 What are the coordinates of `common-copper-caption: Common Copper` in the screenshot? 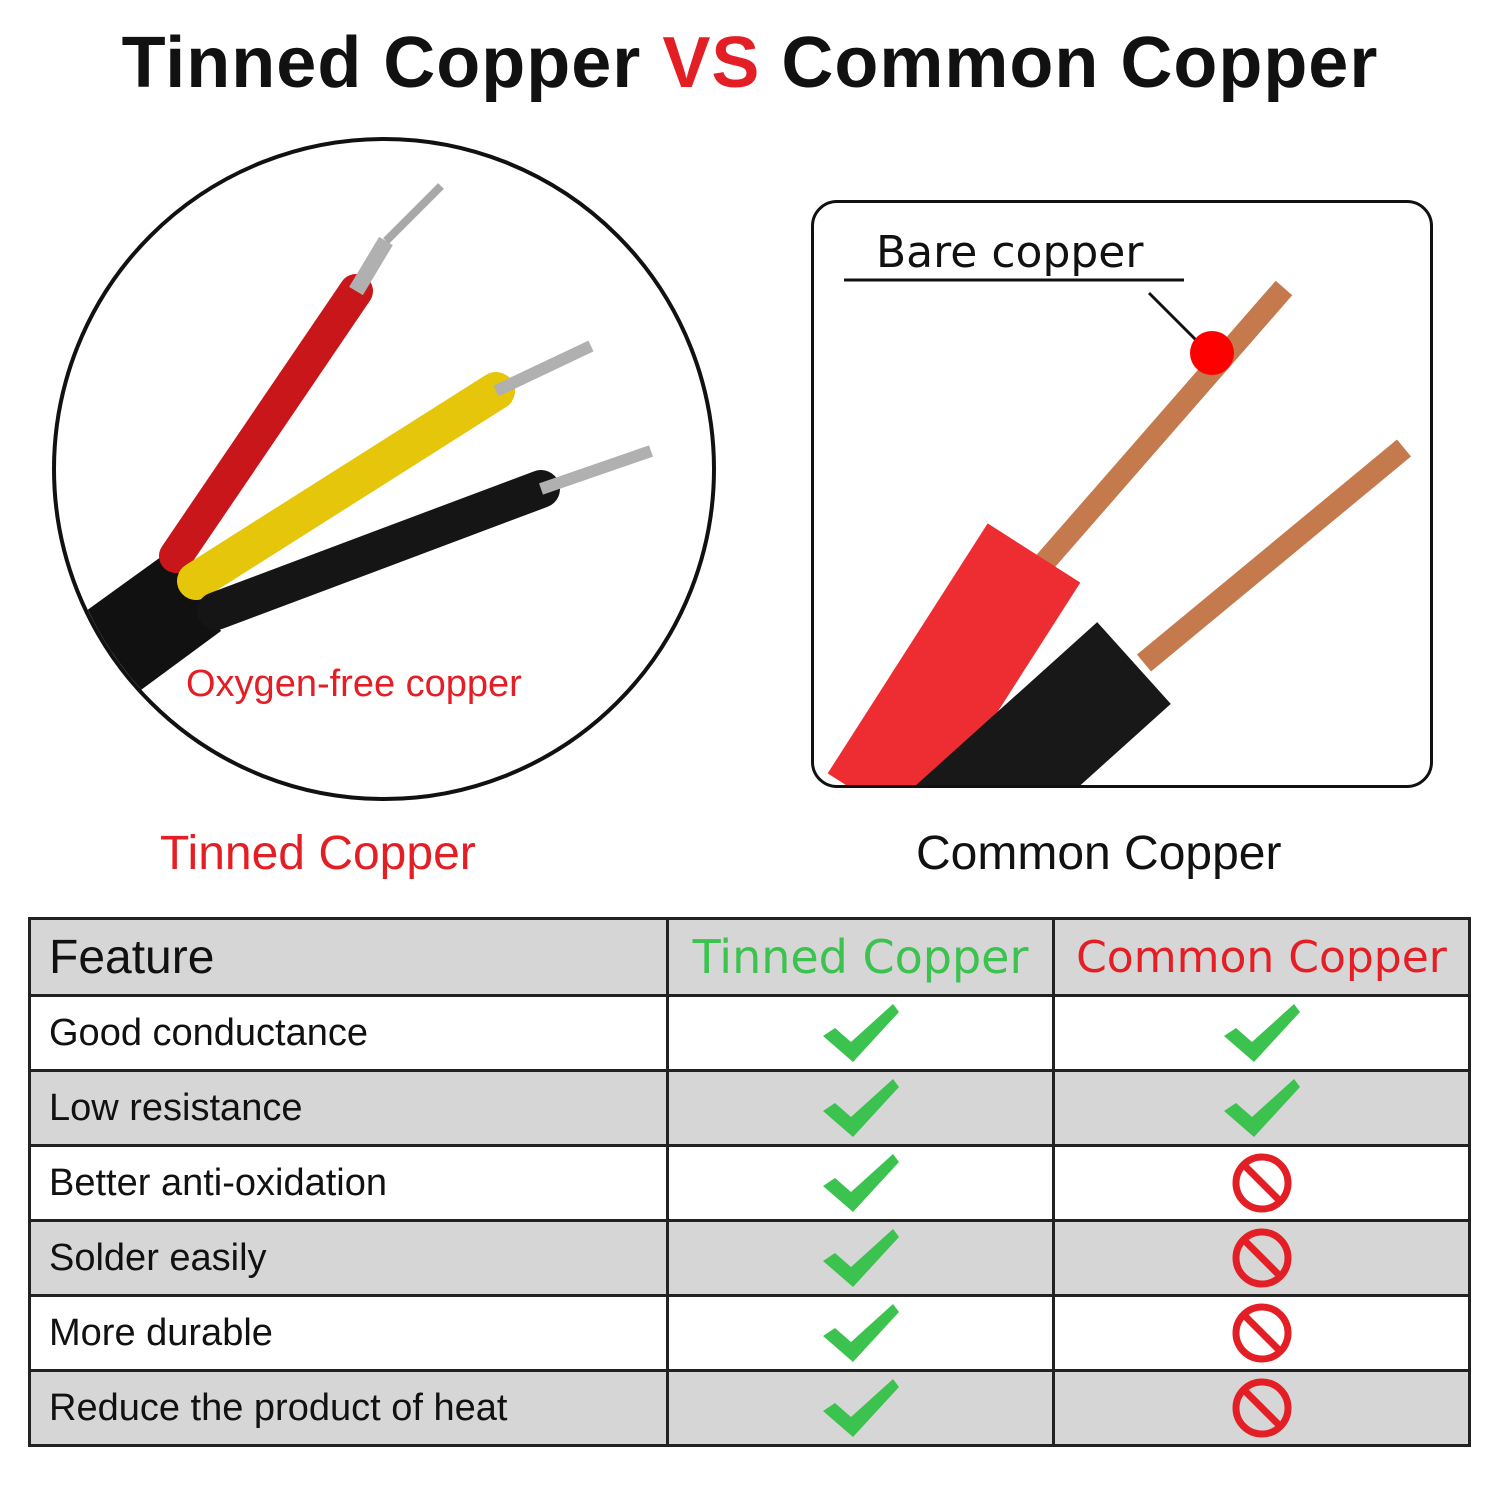 It's located at (1099, 853).